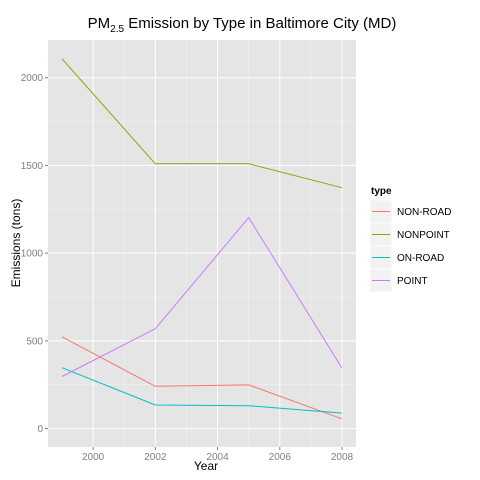  I want to click on y-axis-title: Emissions (tons), so click(16, 243).